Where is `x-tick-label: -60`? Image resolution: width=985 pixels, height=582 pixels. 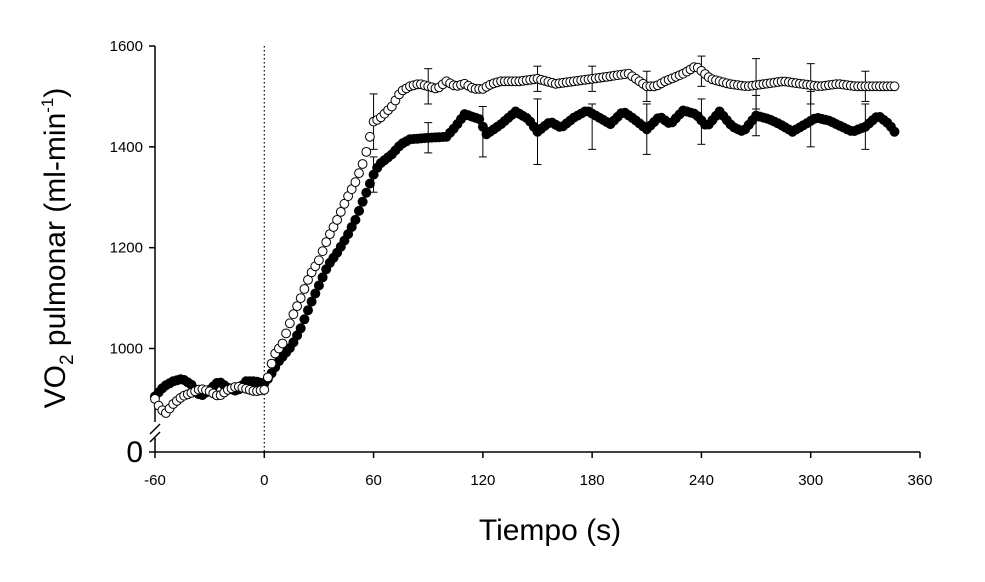 x-tick-label: -60 is located at coordinates (155, 480).